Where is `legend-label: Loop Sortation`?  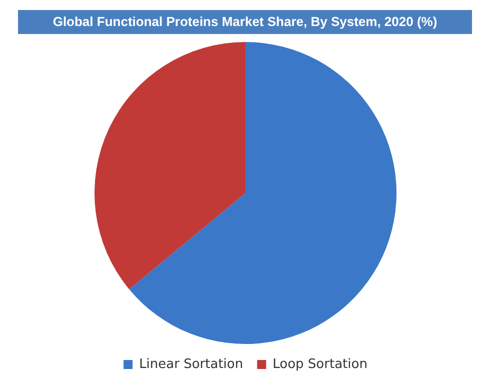 legend-label: Loop Sortation is located at coordinates (320, 364).